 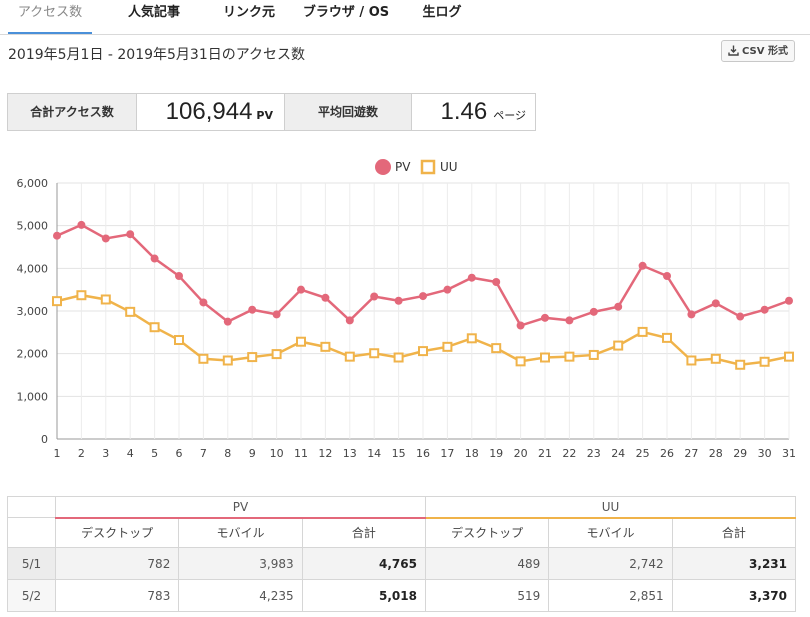 What do you see at coordinates (487, 595) in the screenshot?
I see `uu-desktop-cell: 519` at bounding box center [487, 595].